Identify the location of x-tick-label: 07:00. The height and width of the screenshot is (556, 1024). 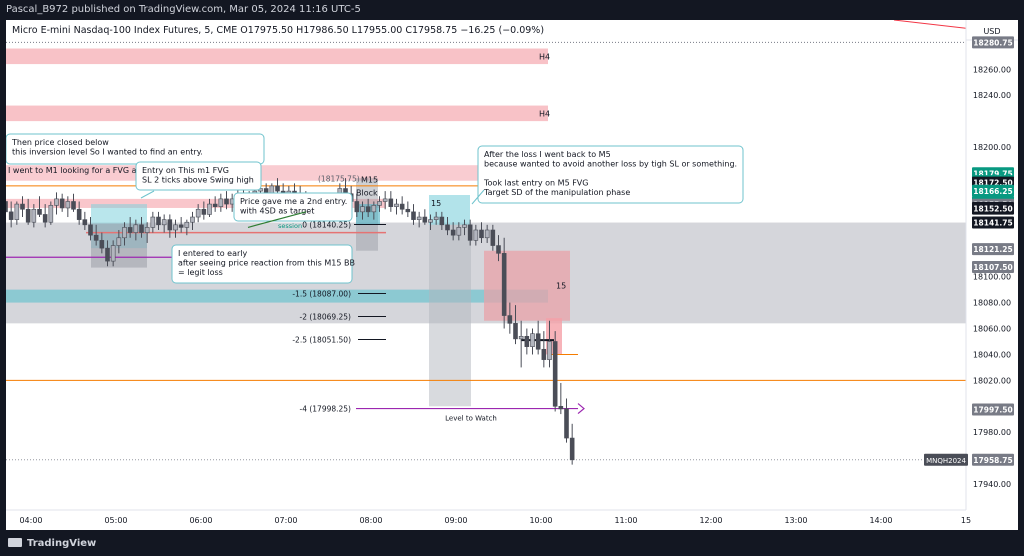
(285, 520).